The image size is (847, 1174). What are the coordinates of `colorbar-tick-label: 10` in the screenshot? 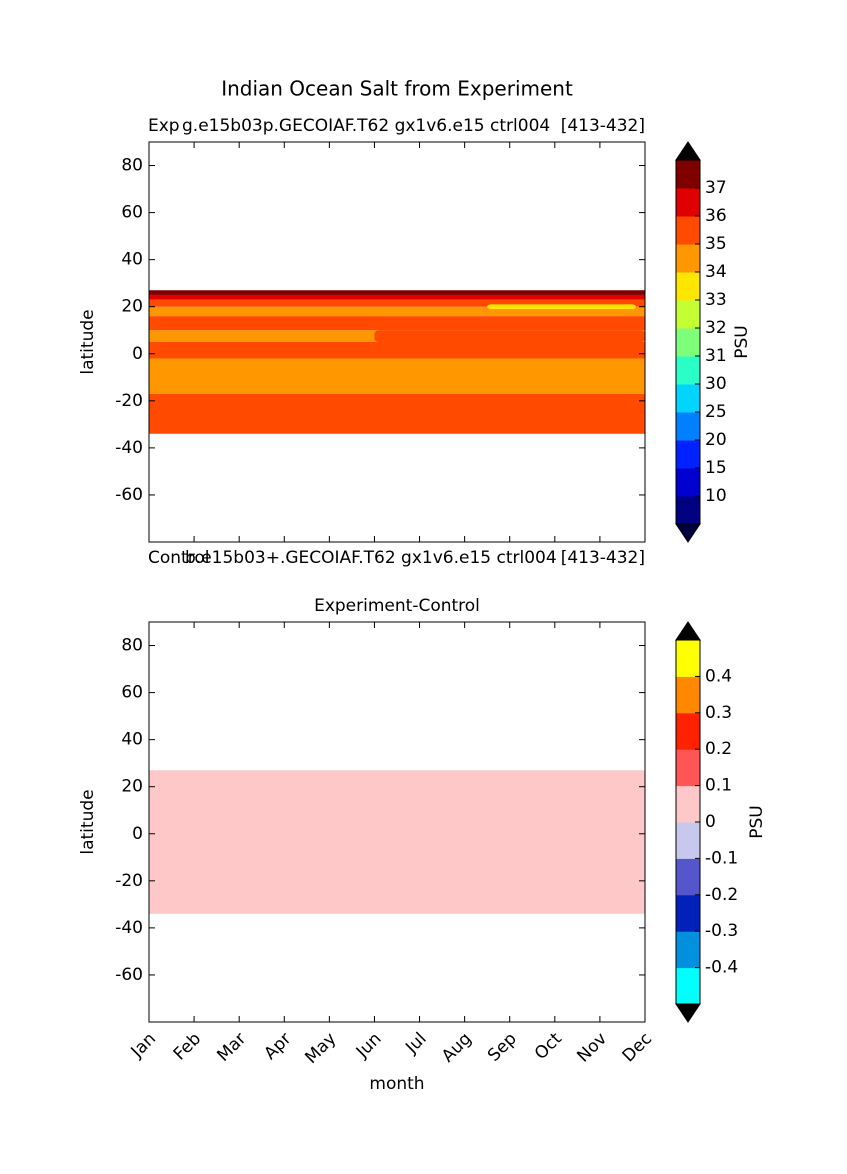 It's located at (716, 496).